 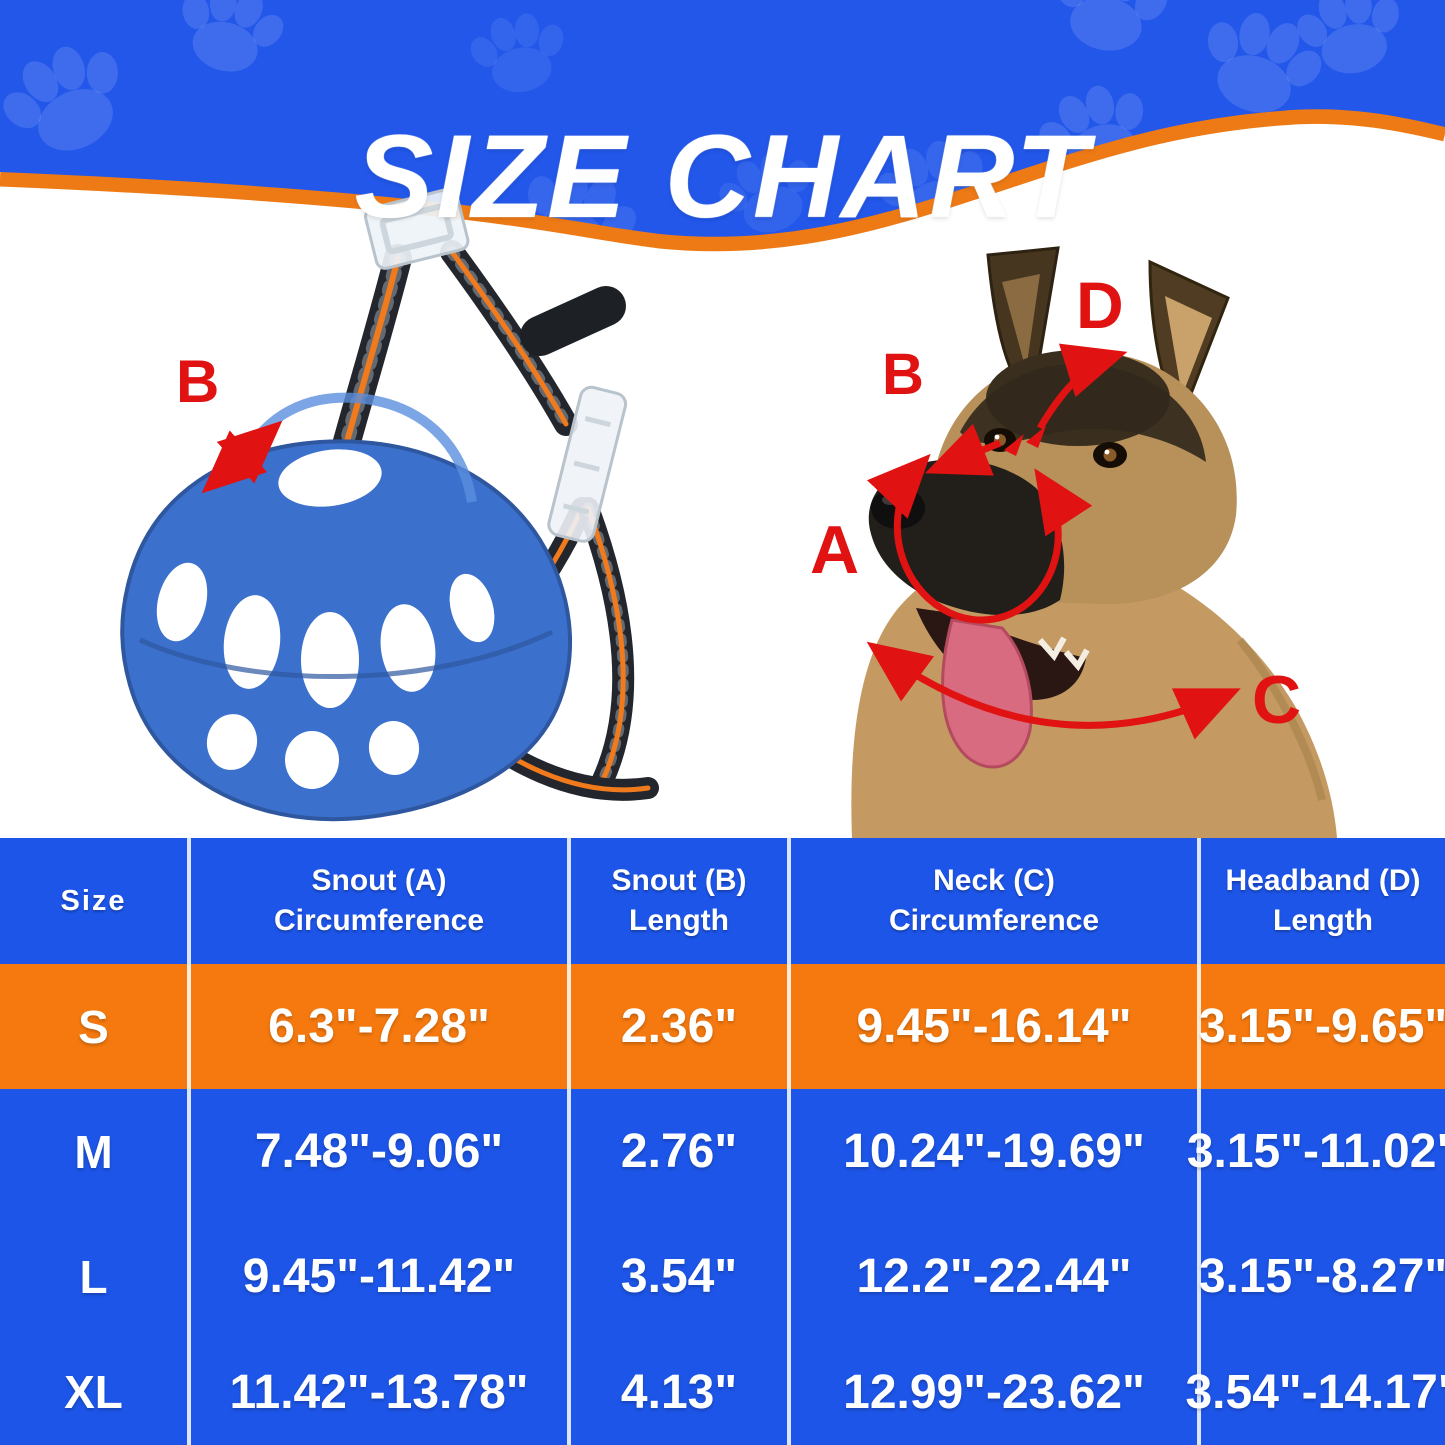 I want to click on measurement-label-muzzle-b: B, so click(x=198, y=381).